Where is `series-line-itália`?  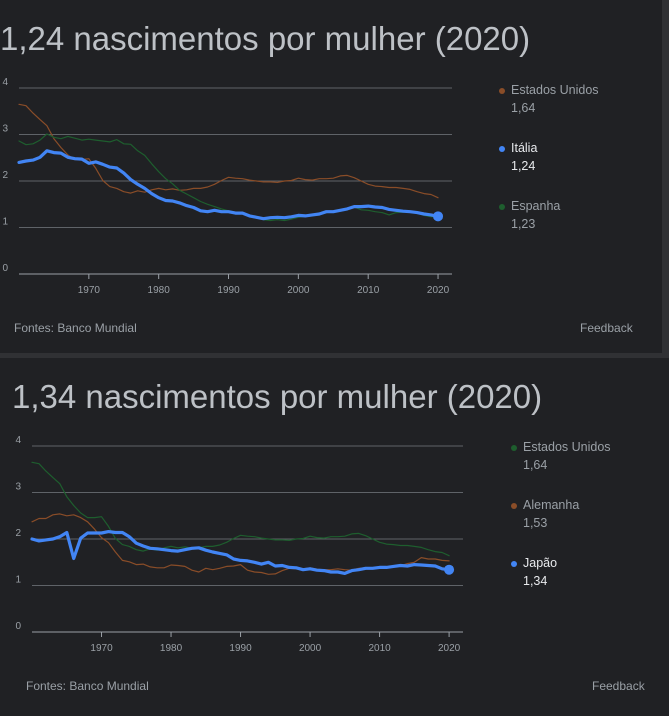 series-line-itália is located at coordinates (228, 185).